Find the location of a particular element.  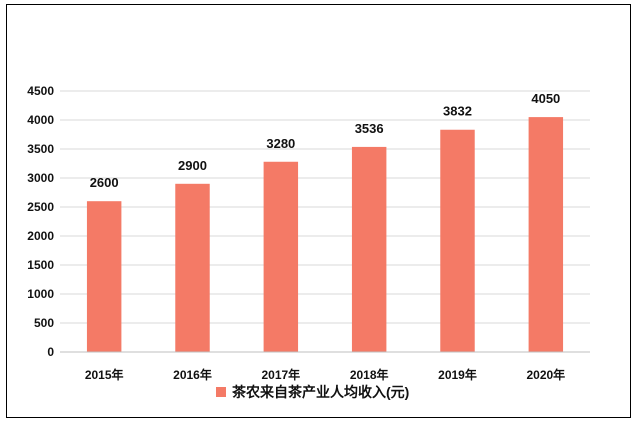

y-tick-label: 0 is located at coordinates (50, 352).